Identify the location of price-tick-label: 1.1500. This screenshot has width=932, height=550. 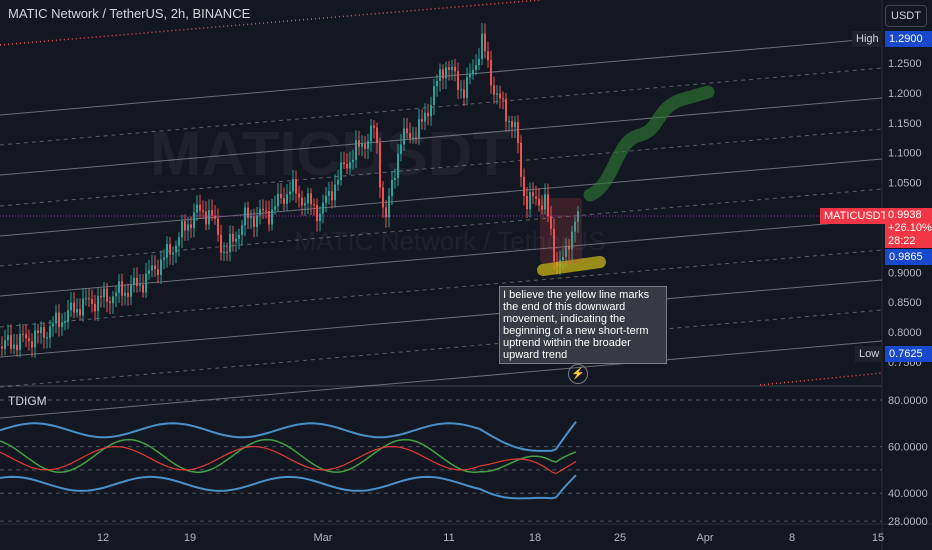
(905, 124).